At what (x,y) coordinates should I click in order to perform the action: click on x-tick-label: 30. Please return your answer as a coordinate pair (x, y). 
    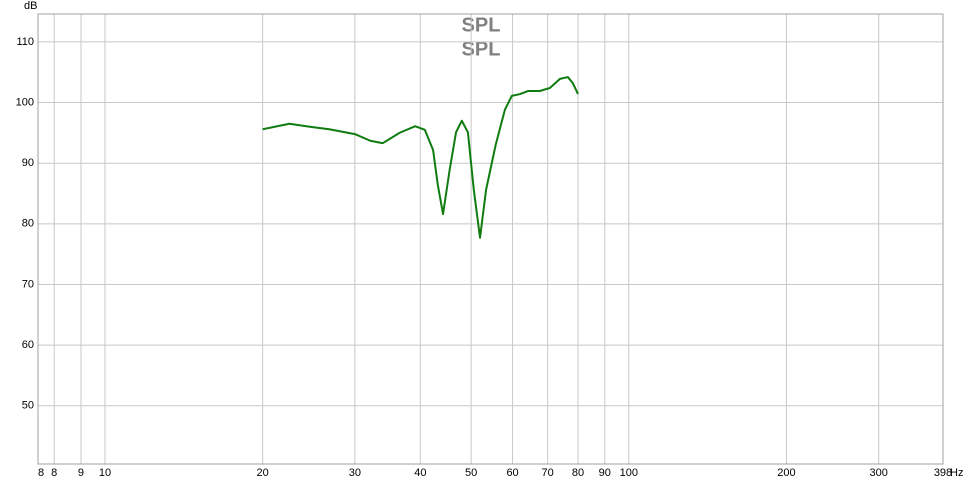
    Looking at the image, I should click on (355, 473).